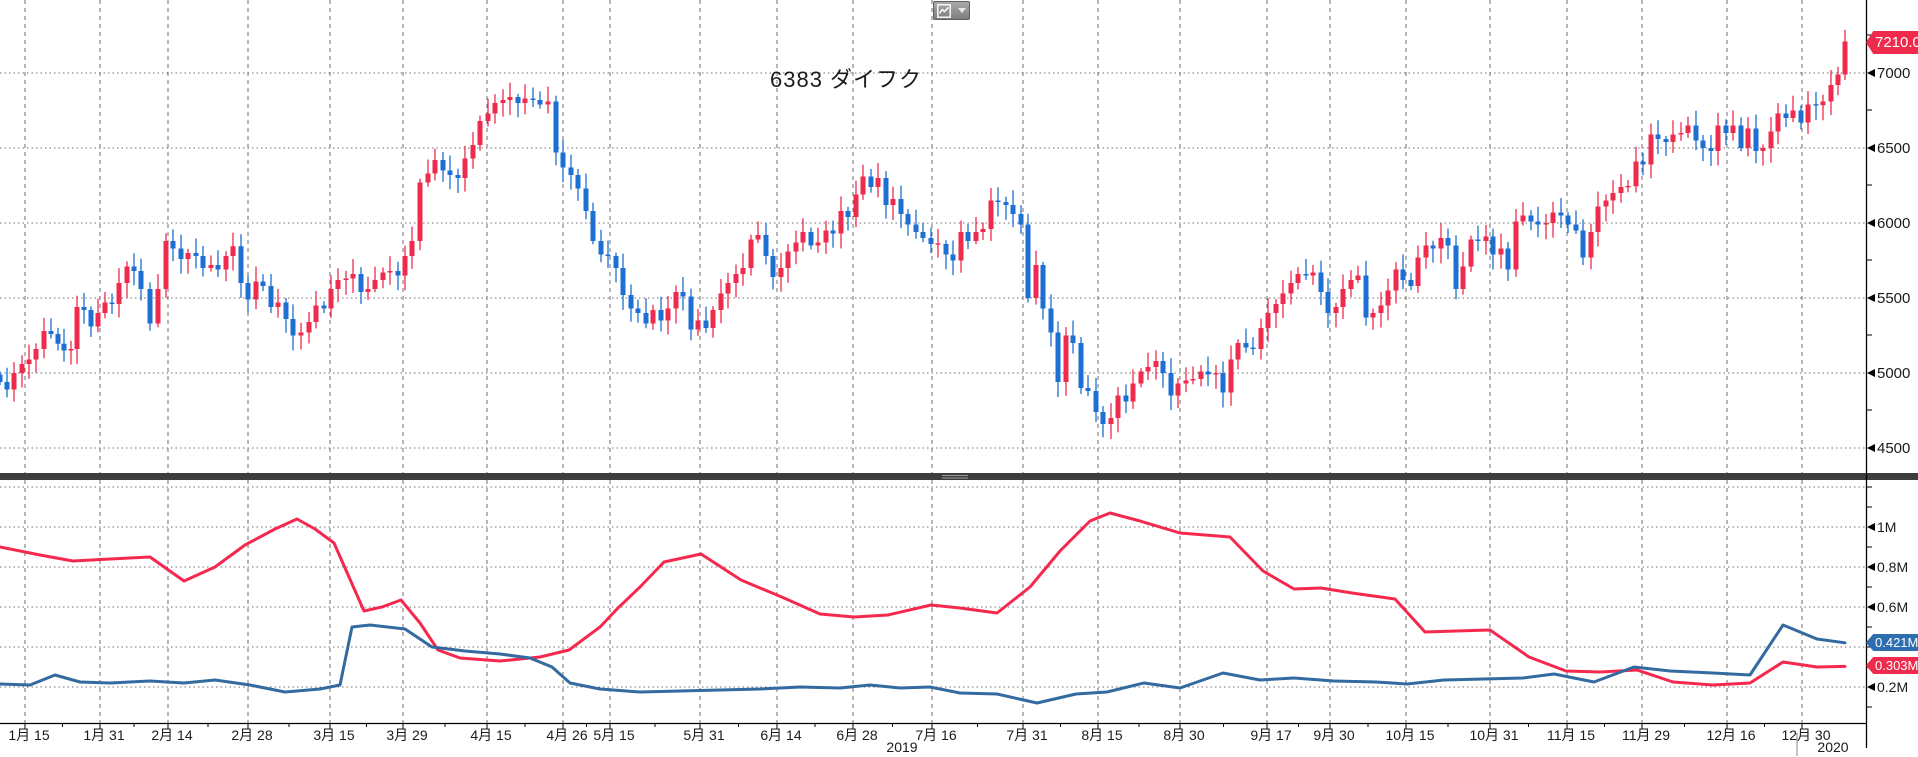 This screenshot has width=1918, height=757. Describe the element at coordinates (1888, 245) in the screenshot. I see `price-axis: 7000 6500 6000 5500 5000 4500` at that location.